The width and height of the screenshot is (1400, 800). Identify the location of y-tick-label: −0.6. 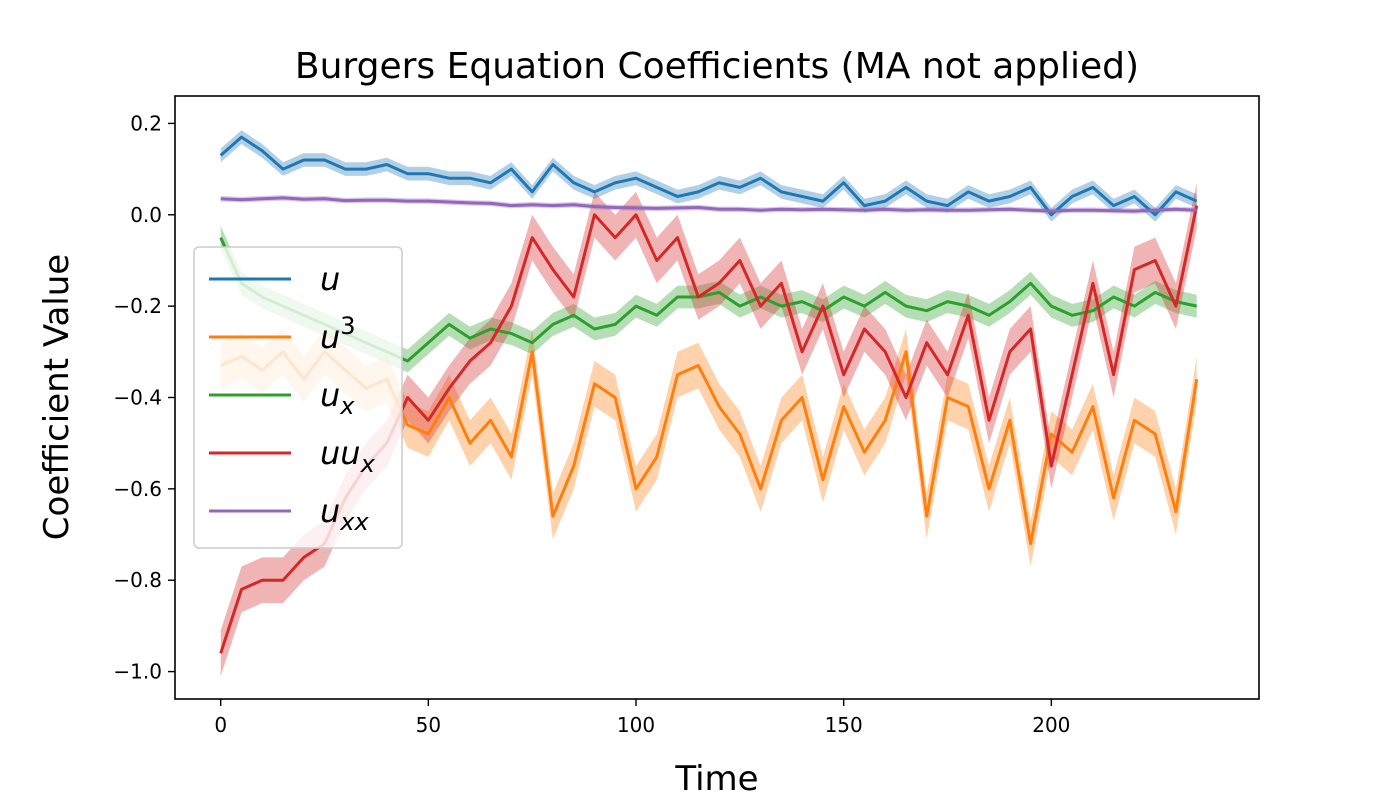
(137, 489).